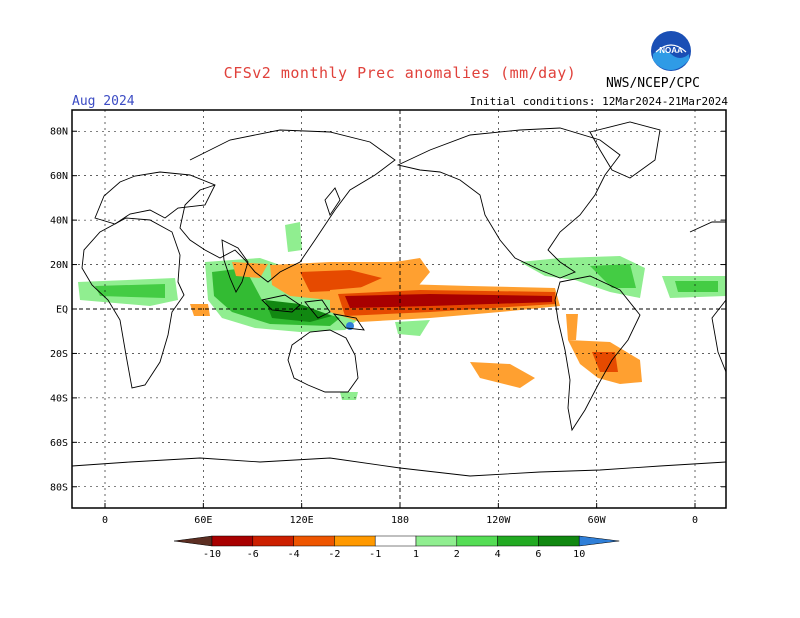 Image resolution: width=800 pixels, height=618 pixels. Describe the element at coordinates (613, 276) in the screenshot. I see `caribbean-wet-core` at that location.